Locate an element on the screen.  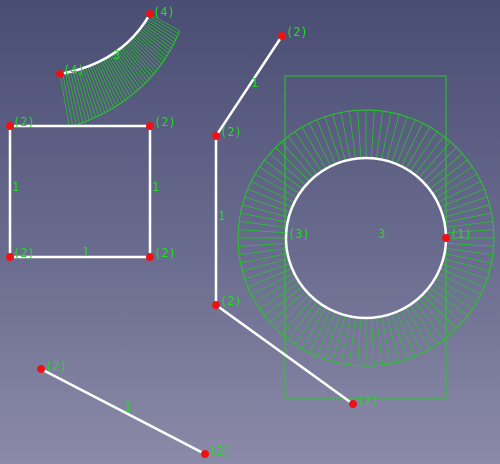
circle-edge is located at coordinates (366, 238).